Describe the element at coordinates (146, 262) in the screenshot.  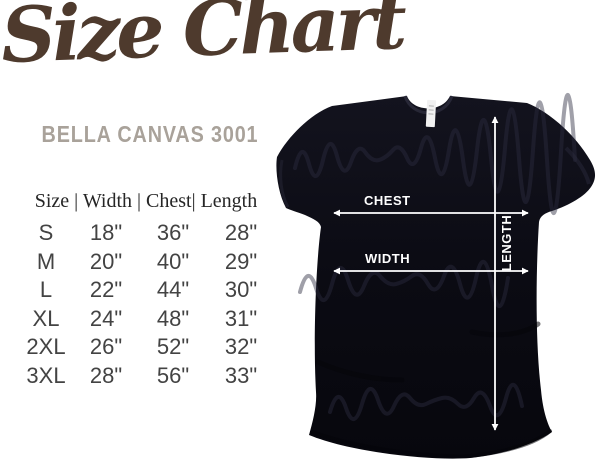
I see `table-row: M 20" 40" 29"` at that location.